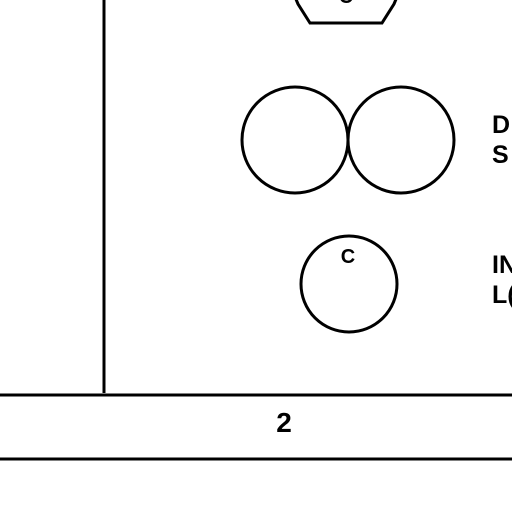  I want to click on single-circle, so click(349, 284).